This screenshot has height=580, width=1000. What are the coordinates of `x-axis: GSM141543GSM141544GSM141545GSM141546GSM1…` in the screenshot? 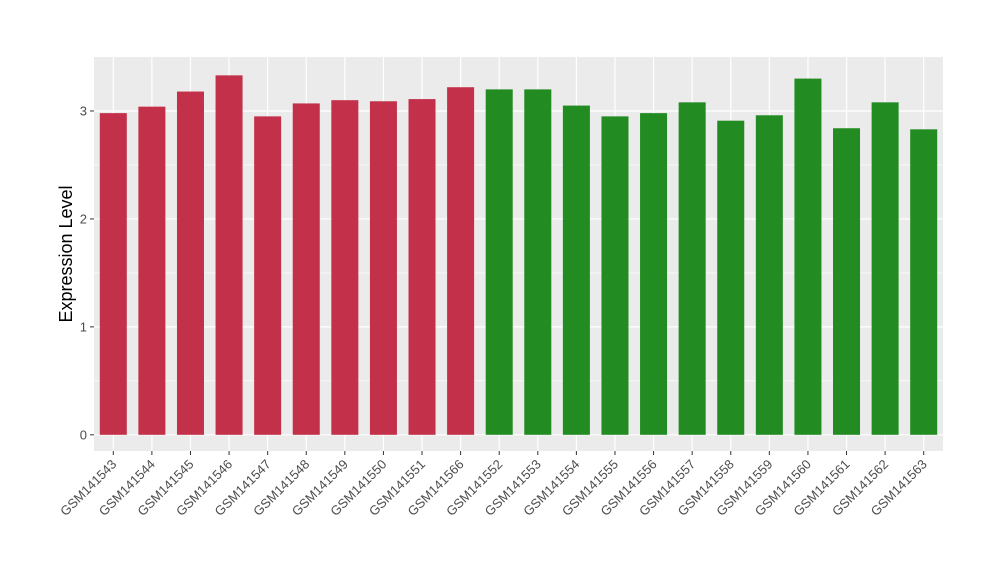 It's located at (493, 485).